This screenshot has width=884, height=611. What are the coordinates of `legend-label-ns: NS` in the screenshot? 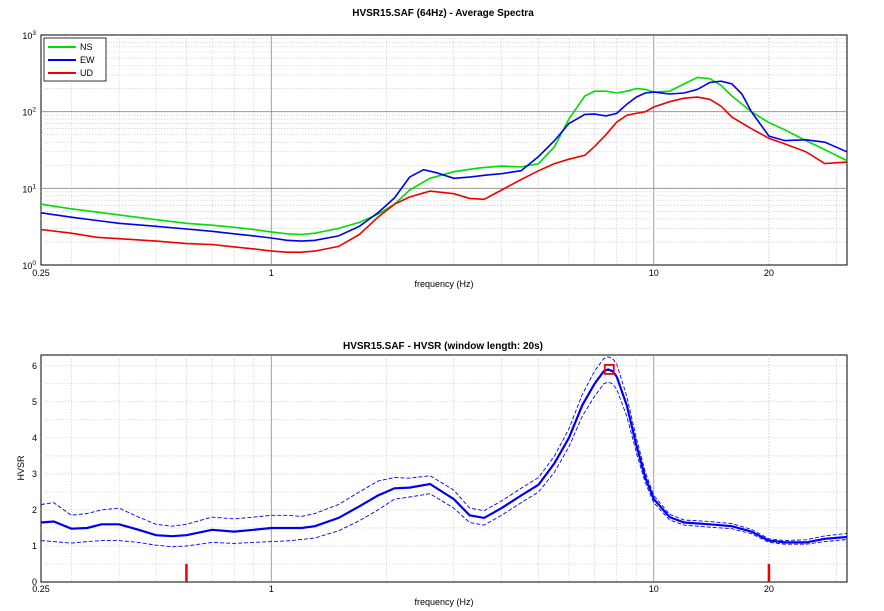 It's located at (86, 47).